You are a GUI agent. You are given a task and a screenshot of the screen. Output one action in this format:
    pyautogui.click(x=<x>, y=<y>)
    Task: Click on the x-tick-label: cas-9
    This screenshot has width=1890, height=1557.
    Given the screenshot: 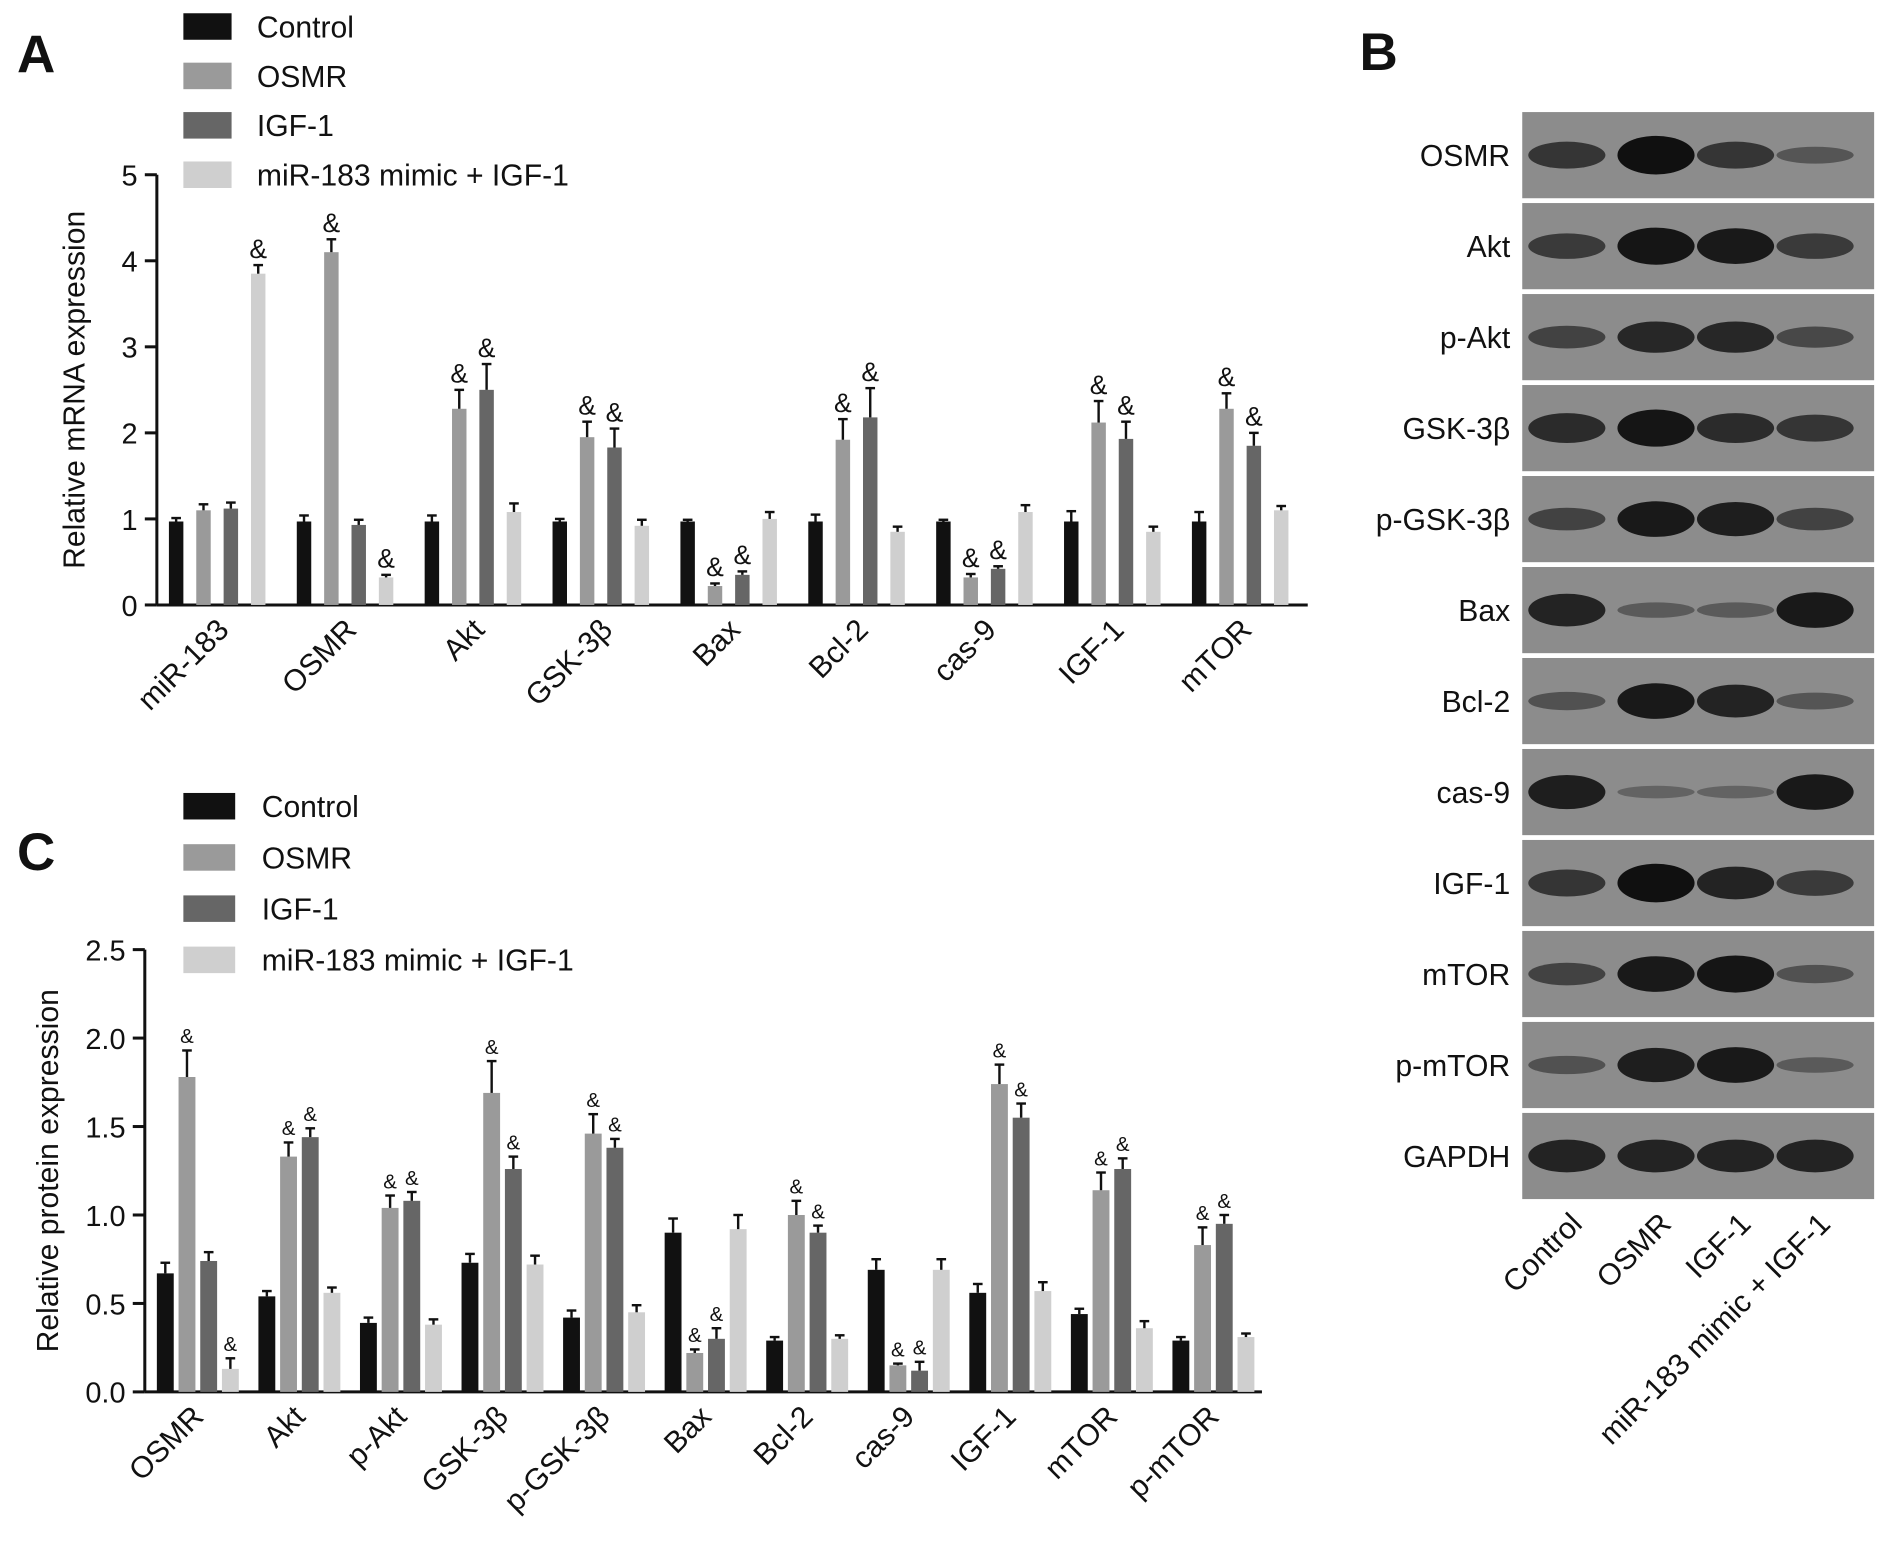 What is the action you would take?
    pyautogui.click(x=883, y=1437)
    